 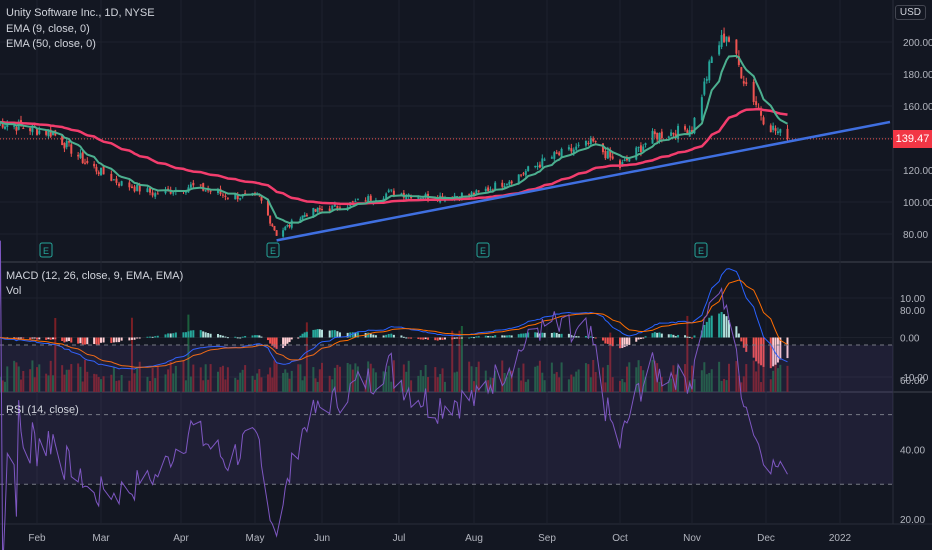 I want to click on time-tick-label: Apr, so click(x=181, y=538).